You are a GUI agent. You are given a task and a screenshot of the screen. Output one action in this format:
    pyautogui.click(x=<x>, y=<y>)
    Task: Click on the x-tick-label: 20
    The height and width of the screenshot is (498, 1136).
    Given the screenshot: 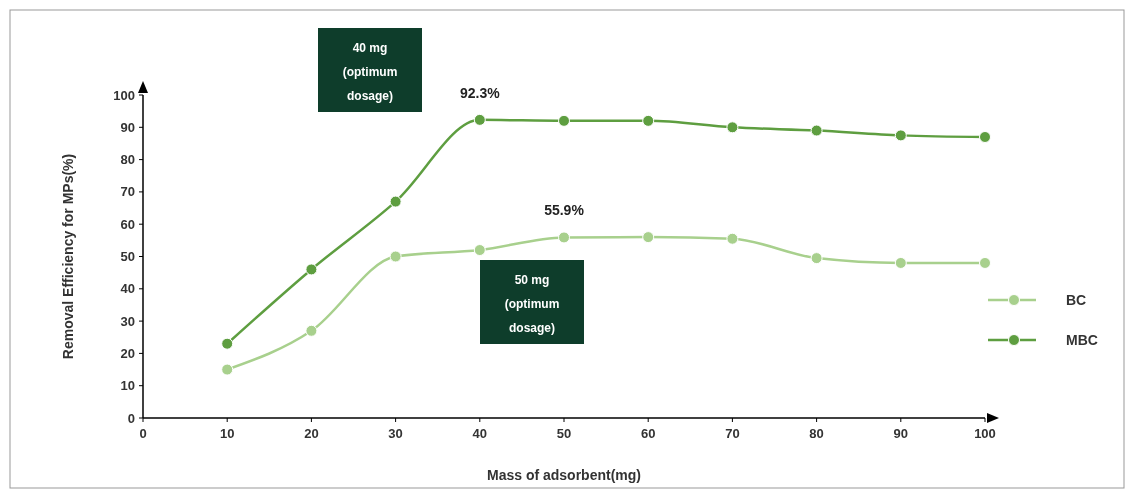 What is the action you would take?
    pyautogui.click(x=311, y=433)
    